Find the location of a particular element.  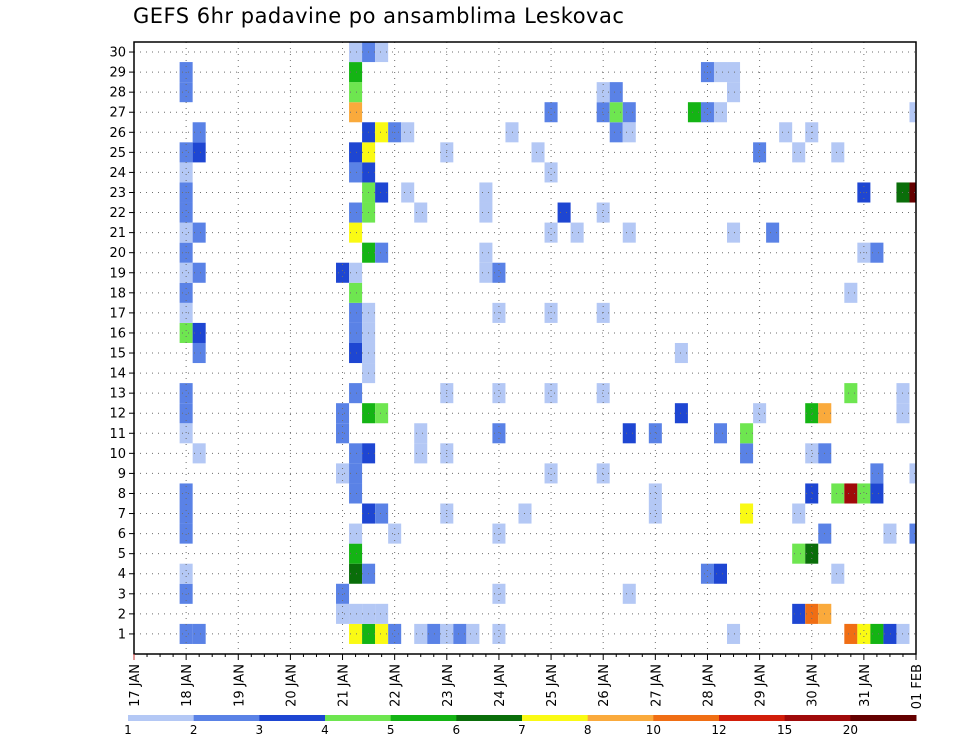

y-tick-label-13: 13 is located at coordinates (117, 394).